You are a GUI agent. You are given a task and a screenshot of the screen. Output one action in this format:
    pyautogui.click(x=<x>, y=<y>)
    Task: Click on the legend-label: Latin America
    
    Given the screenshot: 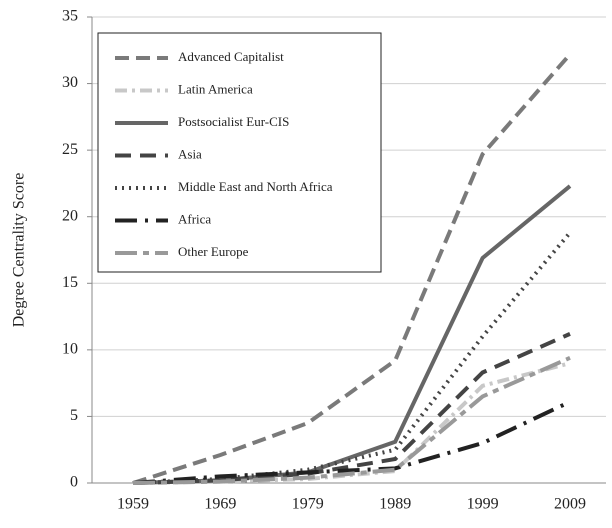 What is the action you would take?
    pyautogui.click(x=215, y=88)
    